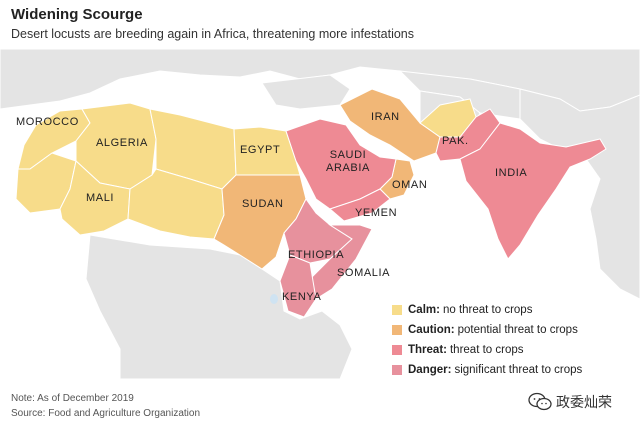  I want to click on map-title: Widening Scourge, so click(77, 14).